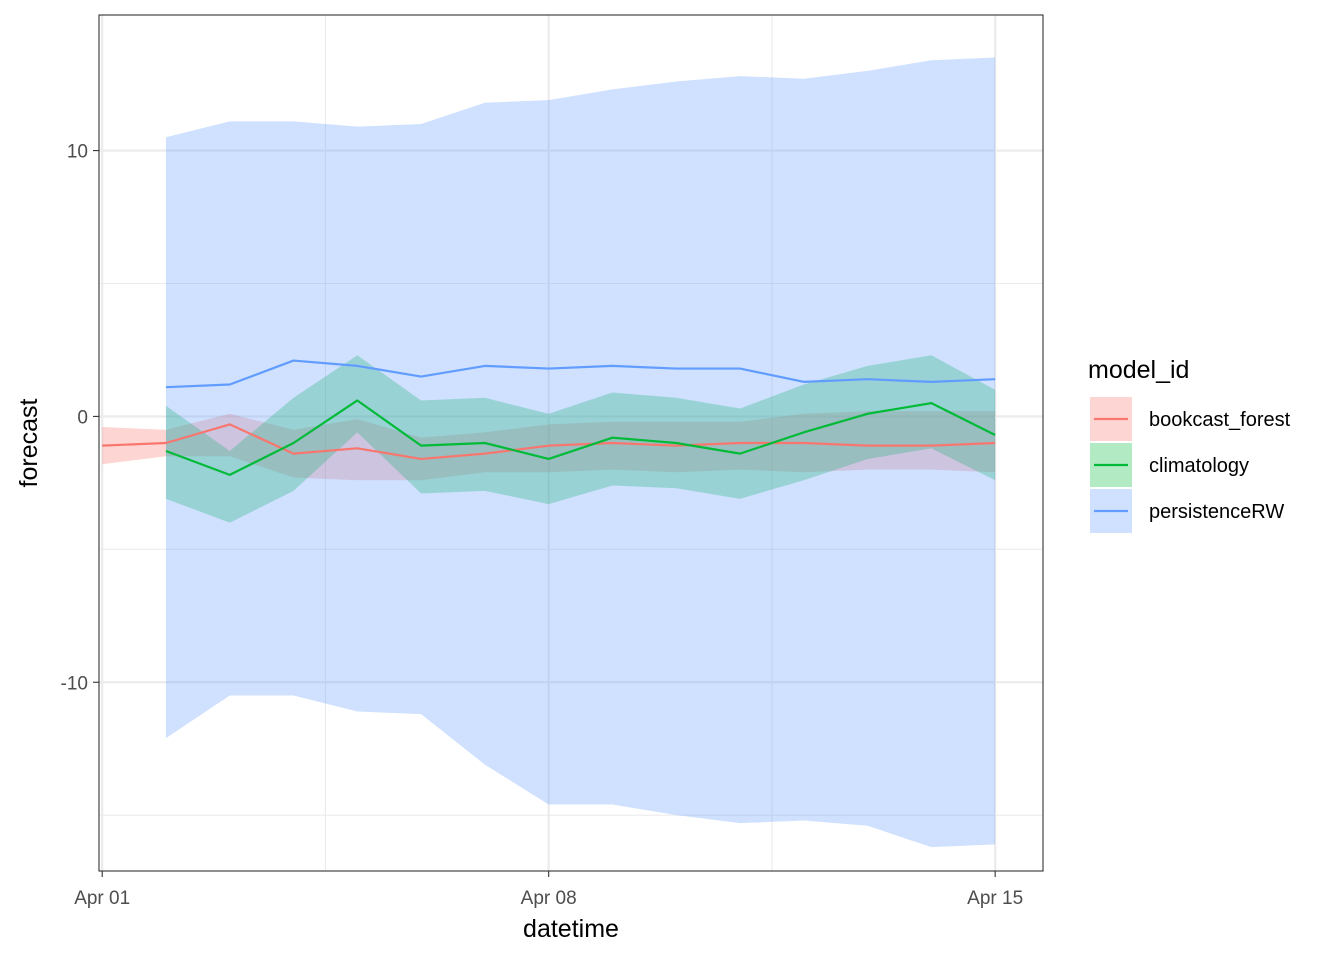 The width and height of the screenshot is (1344, 960). What do you see at coordinates (102, 898) in the screenshot?
I see `x-tick-label: Apr 01` at bounding box center [102, 898].